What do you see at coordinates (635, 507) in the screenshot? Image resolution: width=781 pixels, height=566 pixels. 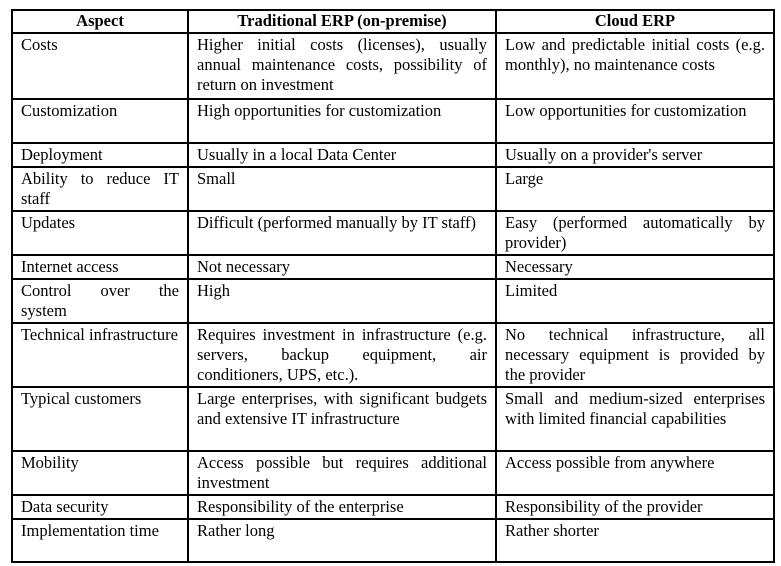 I see `cloud-cell: Responsibility of the provider` at bounding box center [635, 507].